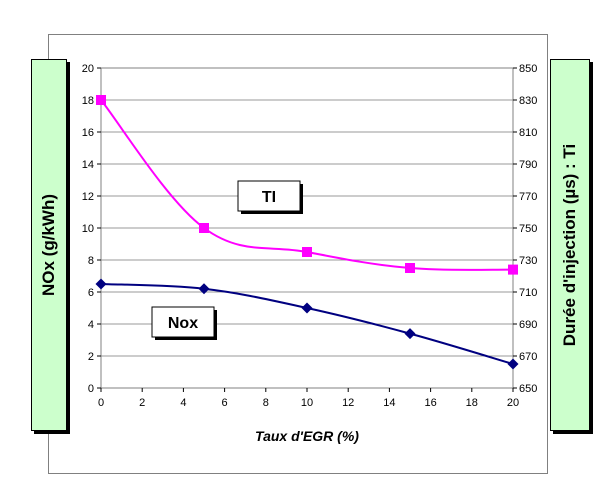 The height and width of the screenshot is (501, 602). I want to click on left-tick-label: 4, so click(91, 325).